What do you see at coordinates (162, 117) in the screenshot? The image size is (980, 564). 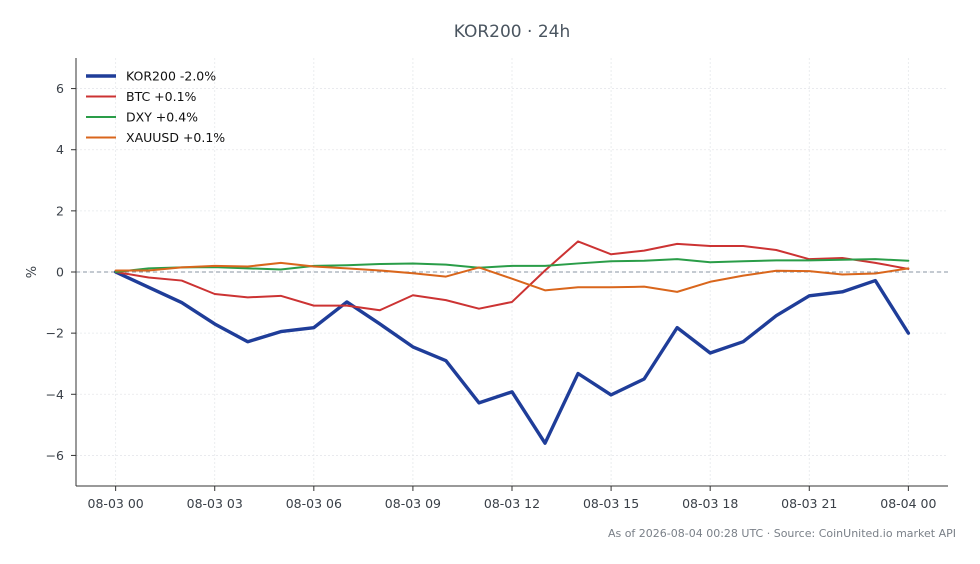 I see `legend-label-2: DXY +0.4%` at bounding box center [162, 117].